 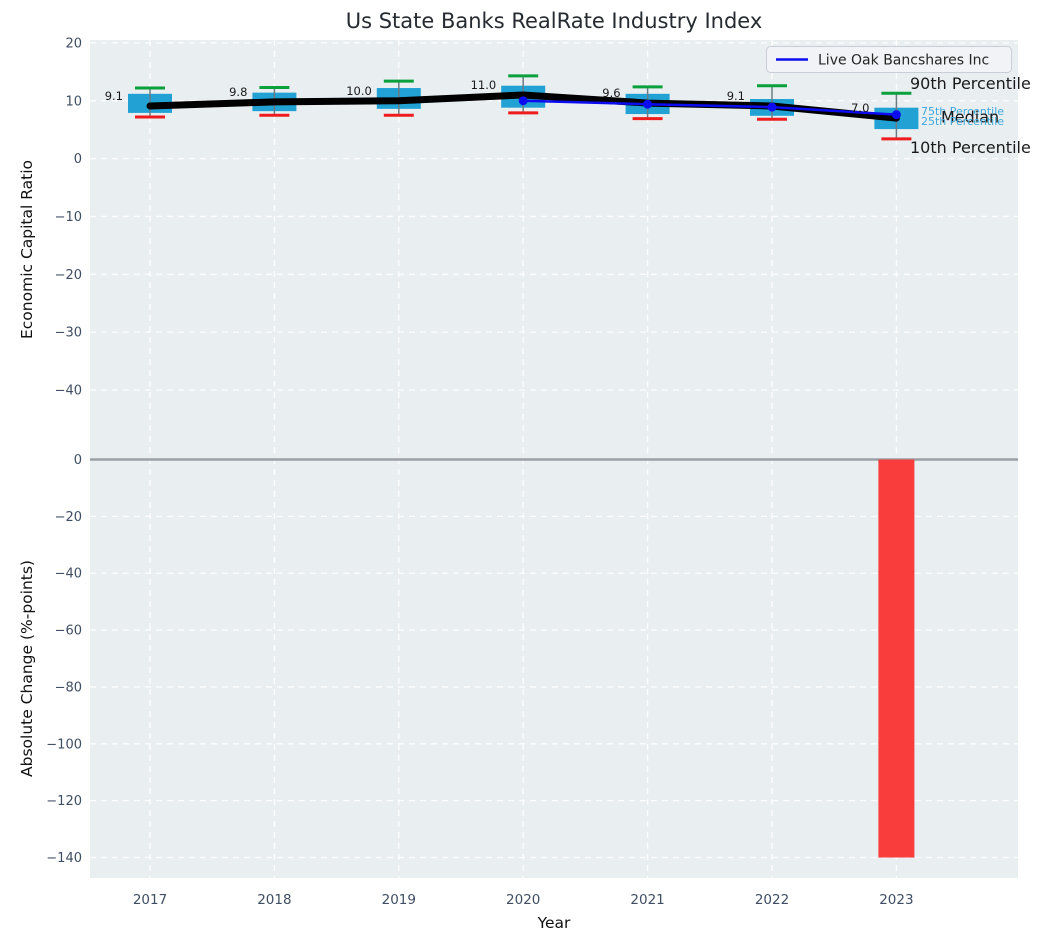 I want to click on change-bar, so click(x=896, y=658).